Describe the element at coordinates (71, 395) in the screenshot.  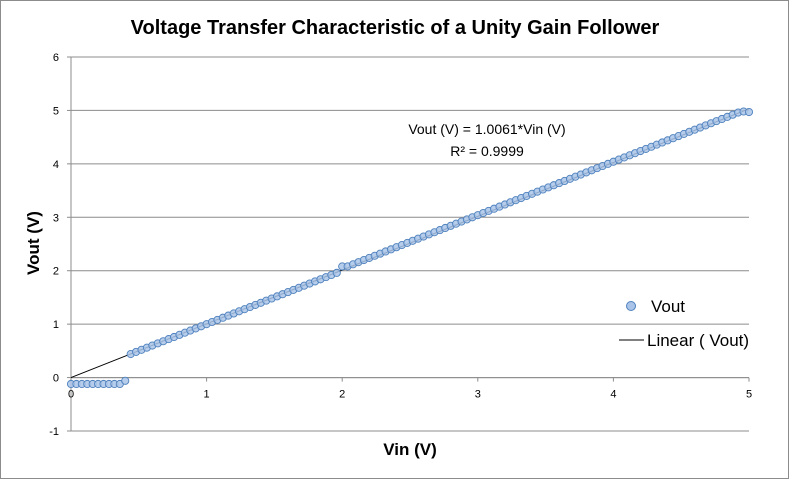
I see `x-tick-label: 0` at that location.